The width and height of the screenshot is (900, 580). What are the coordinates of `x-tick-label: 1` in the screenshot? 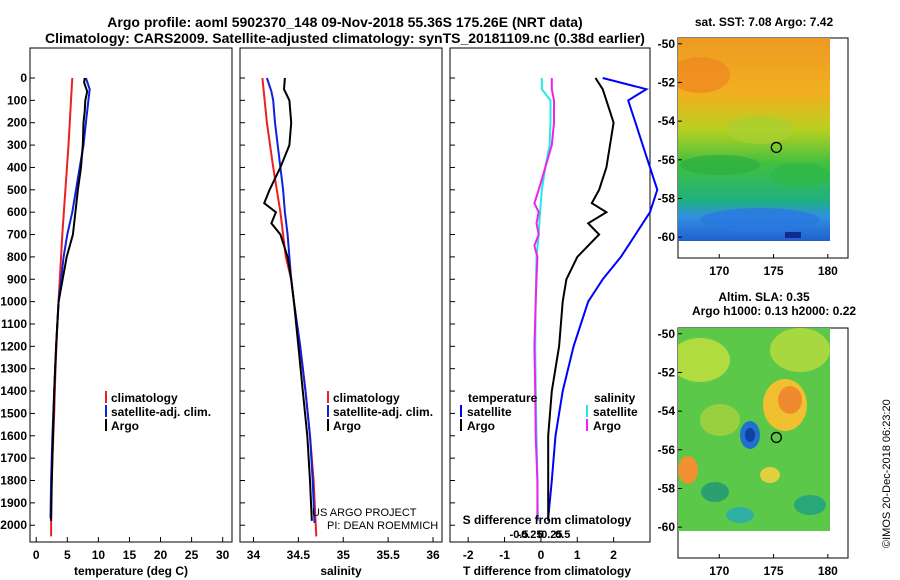 It's located at (577, 555).